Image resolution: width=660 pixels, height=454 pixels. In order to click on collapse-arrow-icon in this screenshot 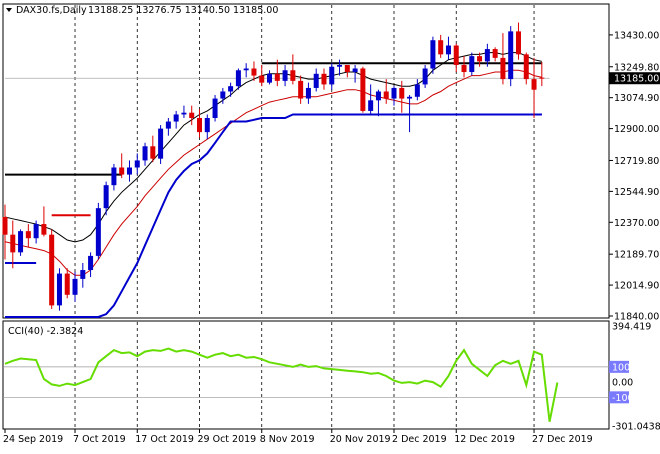, I will do `click(9, 10)`.